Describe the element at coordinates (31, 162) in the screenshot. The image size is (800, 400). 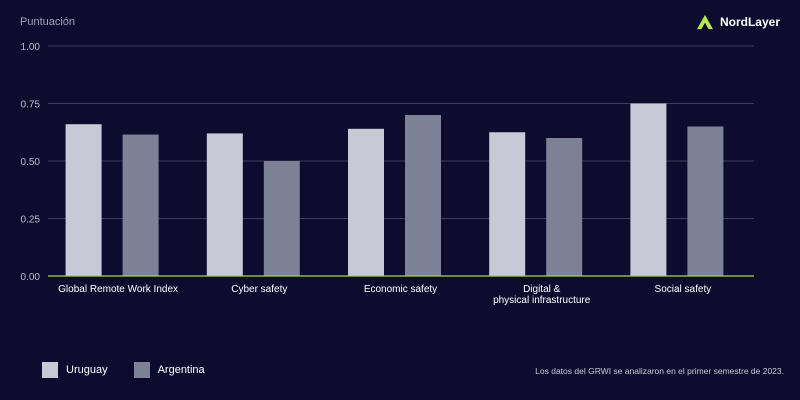
I see `y-tick-label: 0.50` at that location.